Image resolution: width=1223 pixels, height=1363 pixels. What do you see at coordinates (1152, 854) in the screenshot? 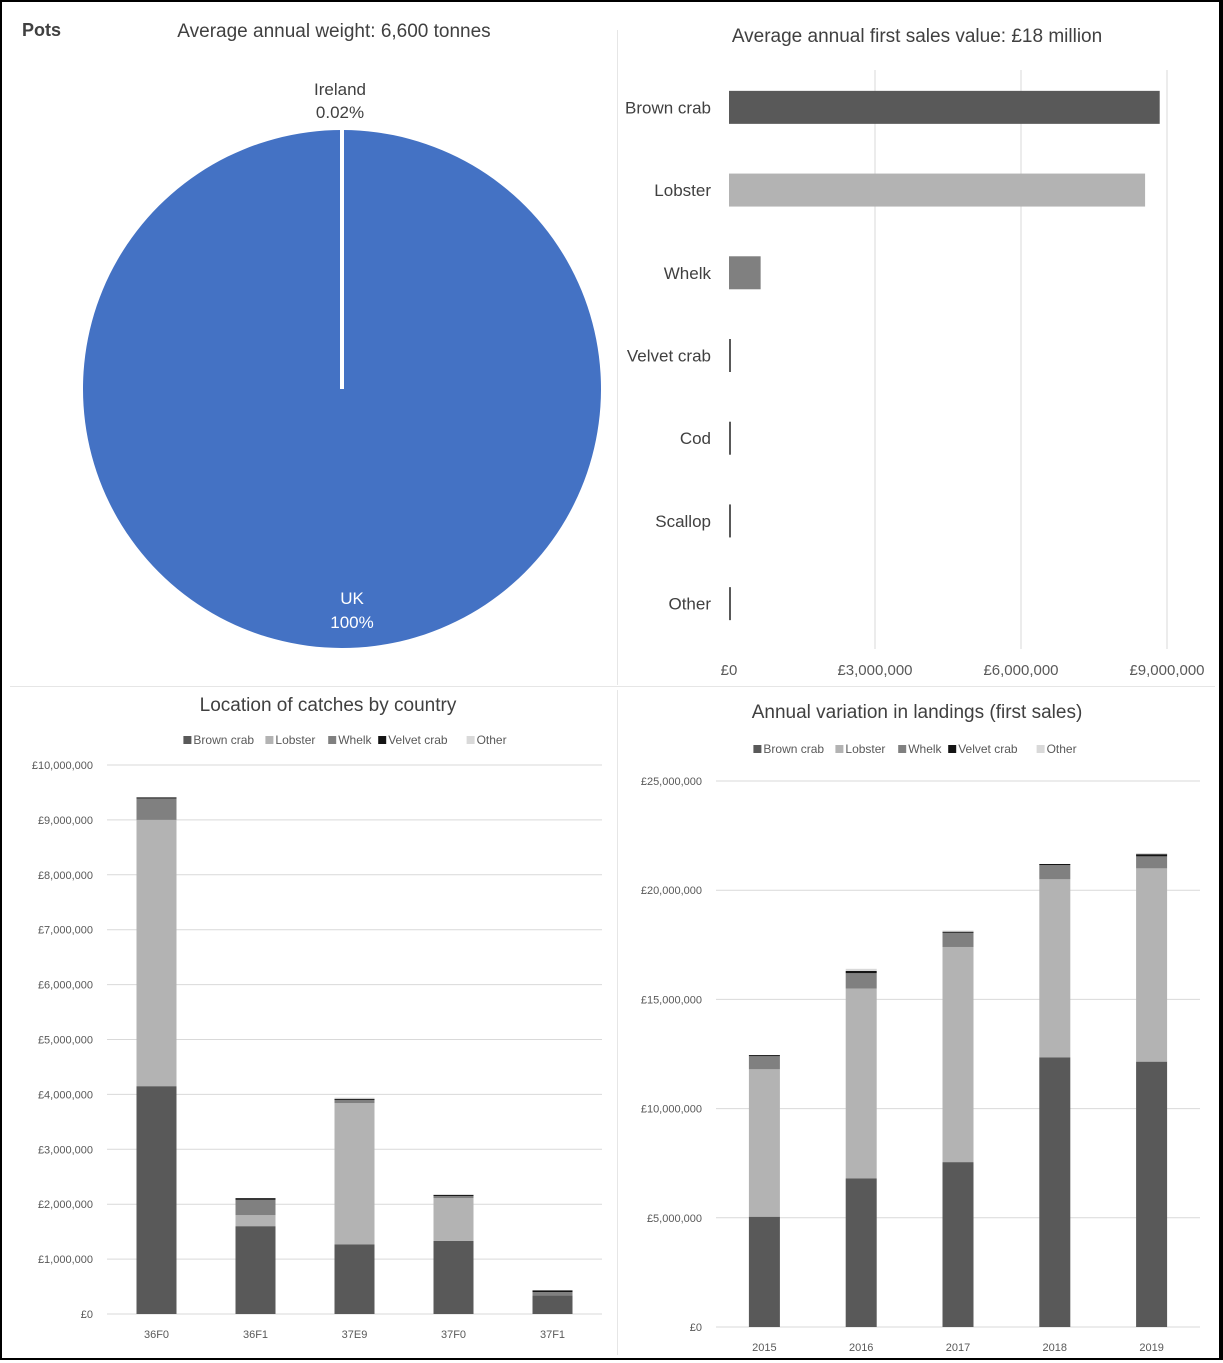
I see `annual-bar-2019-other` at bounding box center [1152, 854].